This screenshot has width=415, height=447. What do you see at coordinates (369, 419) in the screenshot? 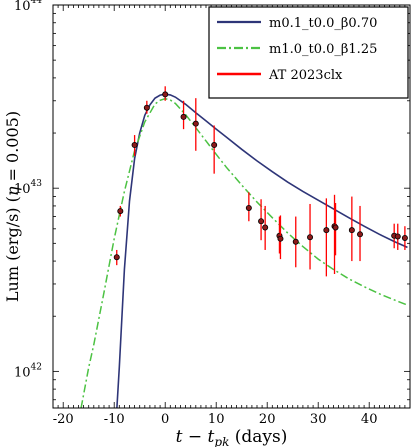
I see `x-tick-label: 40` at bounding box center [369, 419].